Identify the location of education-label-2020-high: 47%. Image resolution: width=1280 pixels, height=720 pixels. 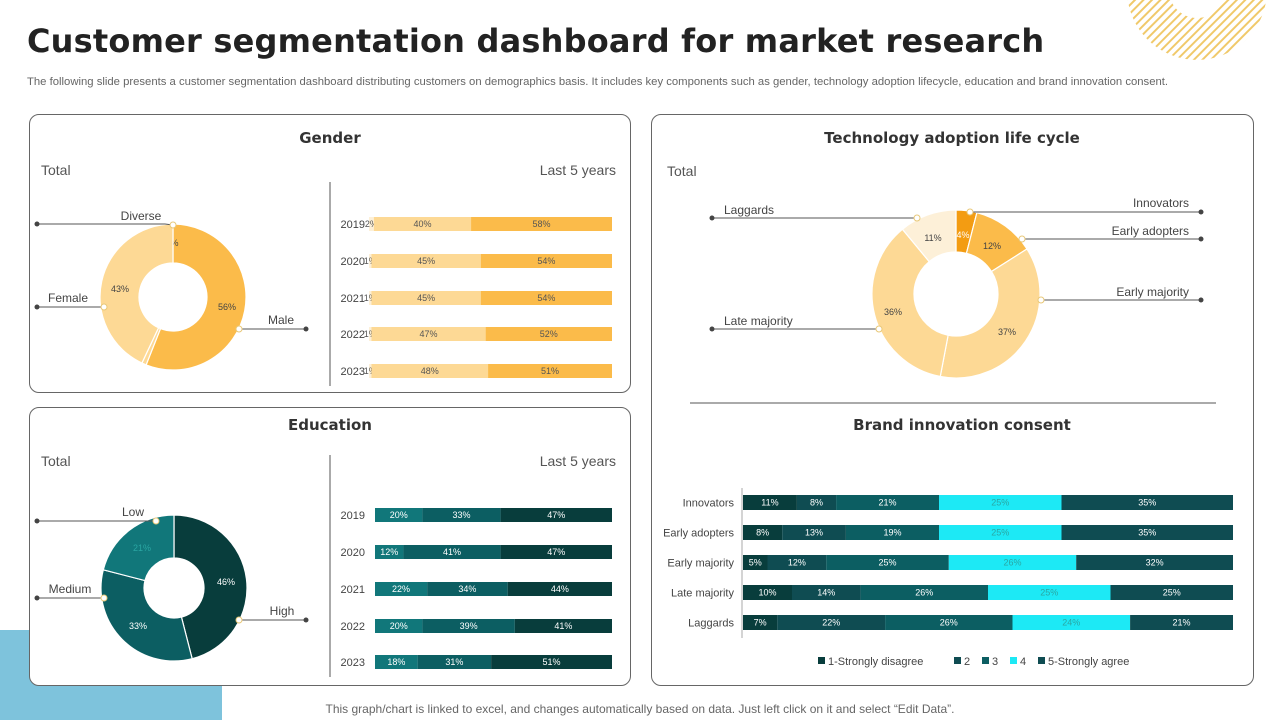
(556, 552).